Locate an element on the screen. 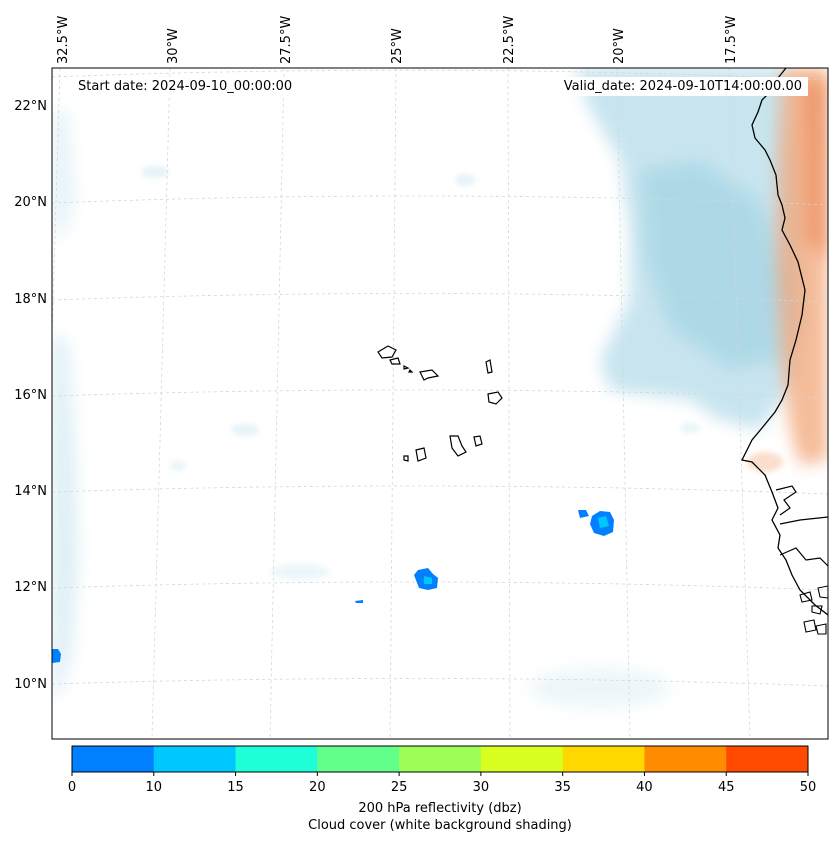 Image resolution: width=837 pixels, height=843 pixels. bissau-coast-outline is located at coordinates (803, 557).